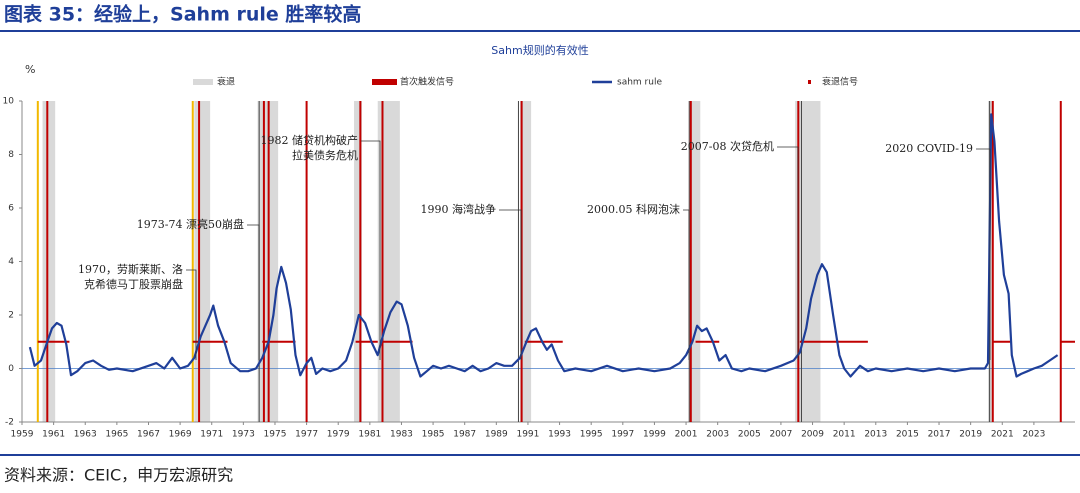 The image size is (1080, 493). Describe the element at coordinates (559, 435) in the screenshot. I see `x-tick-label: 1993` at that location.